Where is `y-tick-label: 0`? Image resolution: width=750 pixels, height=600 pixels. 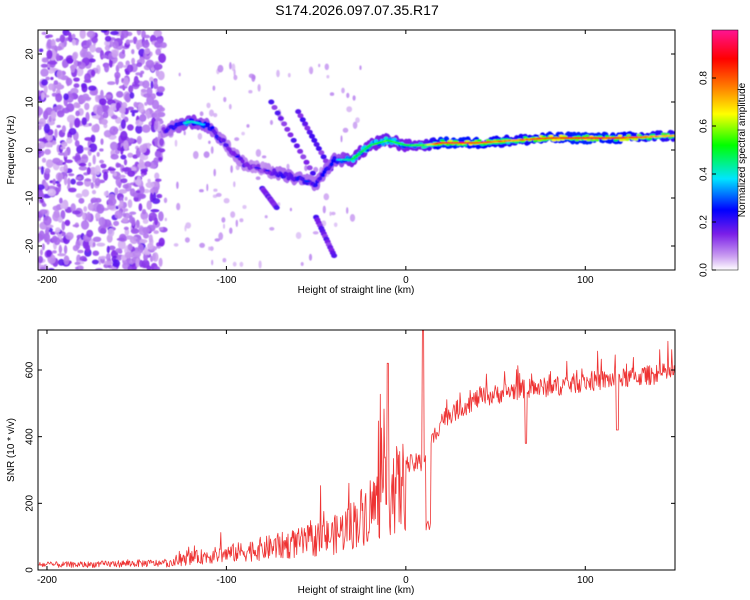 y-tick-label: 0 is located at coordinates (30, 570).